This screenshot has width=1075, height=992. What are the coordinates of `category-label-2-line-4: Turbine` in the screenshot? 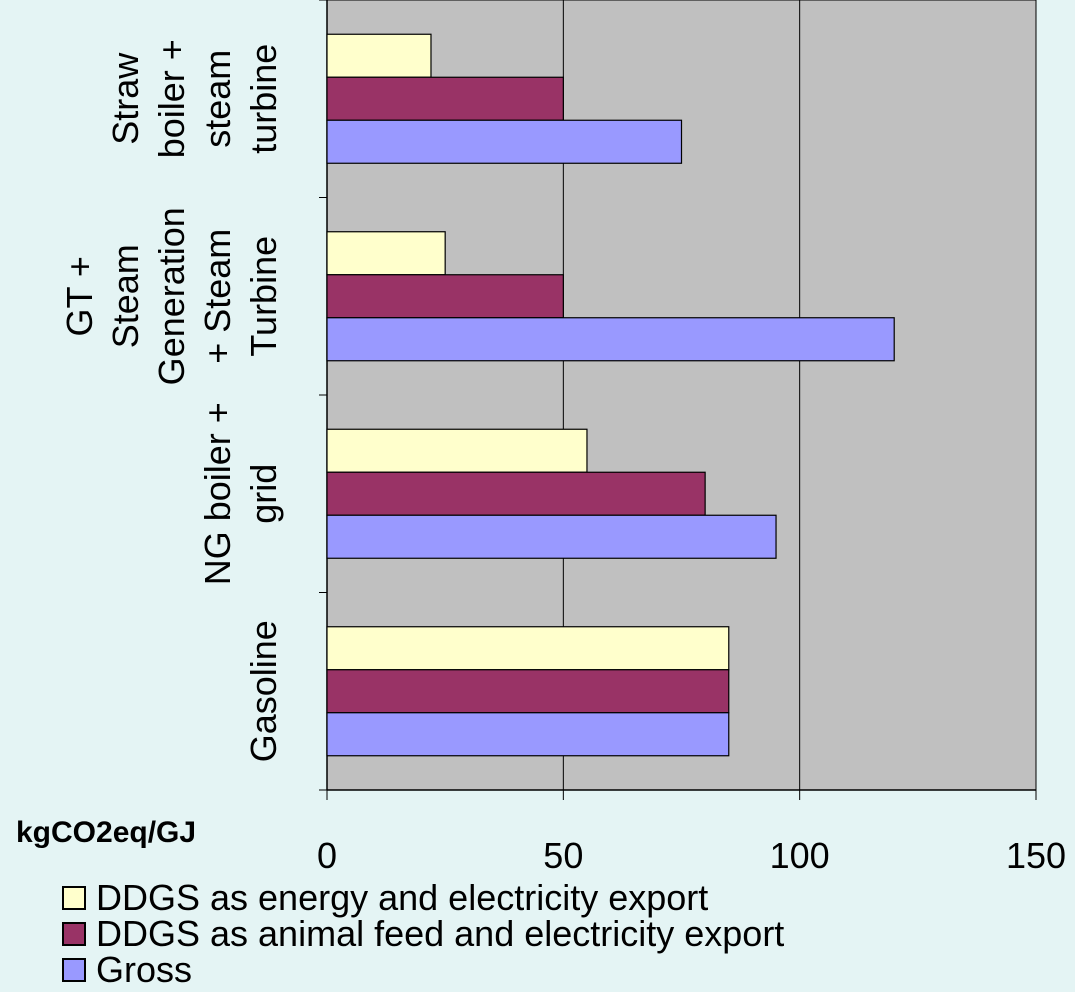 It's located at (263, 296).